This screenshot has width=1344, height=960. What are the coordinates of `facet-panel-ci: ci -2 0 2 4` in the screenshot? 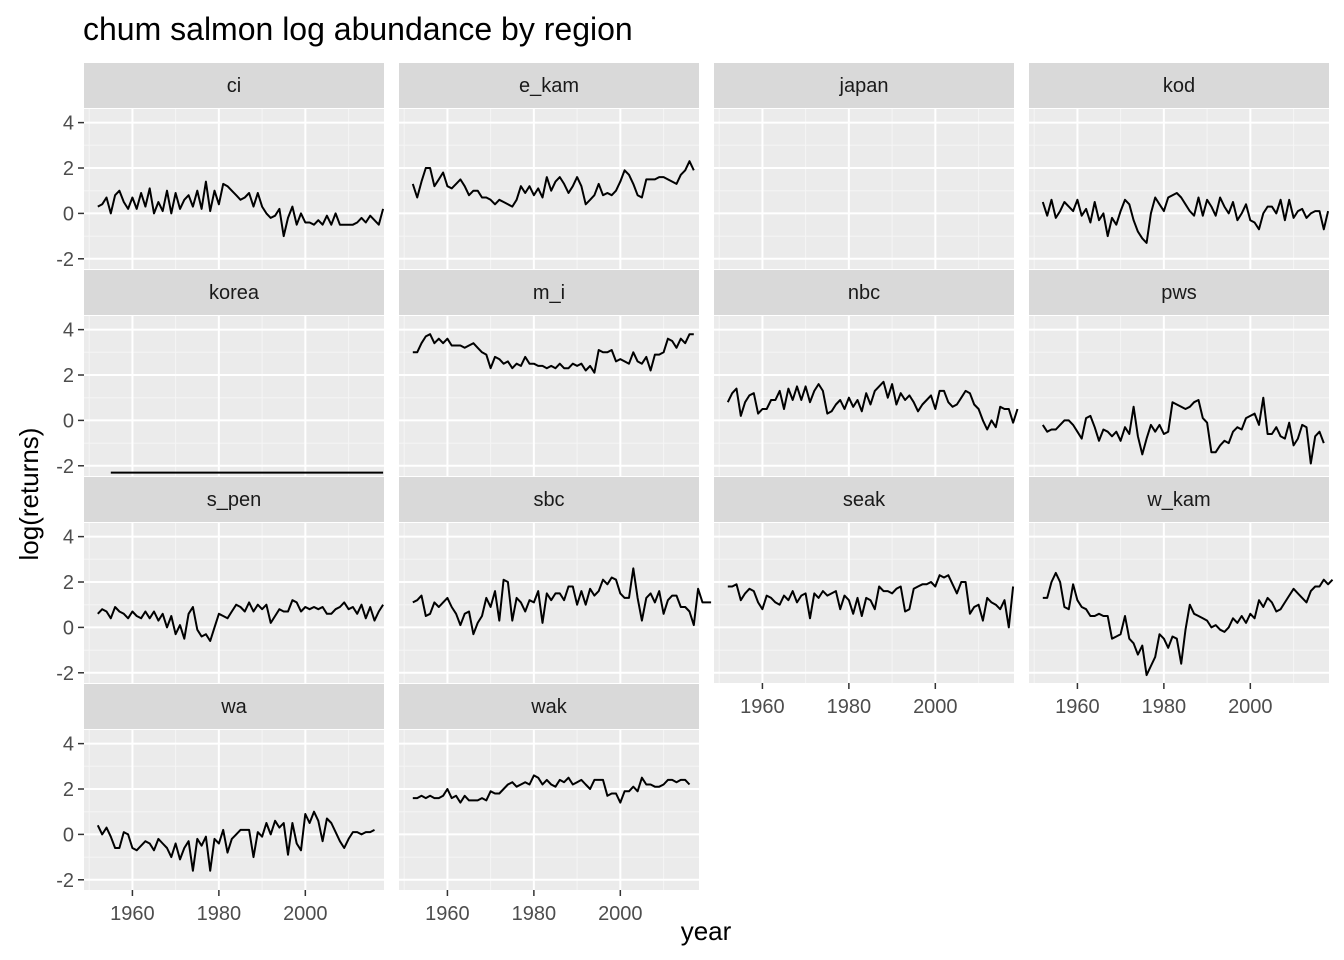 It's located at (220, 167).